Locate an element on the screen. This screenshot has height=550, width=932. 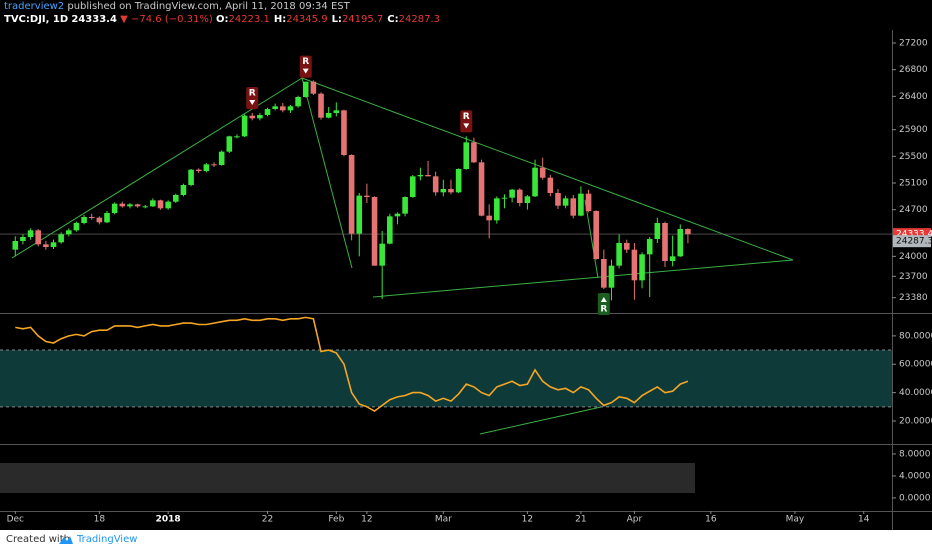
x-tick-label: Dec is located at coordinates (15, 520).